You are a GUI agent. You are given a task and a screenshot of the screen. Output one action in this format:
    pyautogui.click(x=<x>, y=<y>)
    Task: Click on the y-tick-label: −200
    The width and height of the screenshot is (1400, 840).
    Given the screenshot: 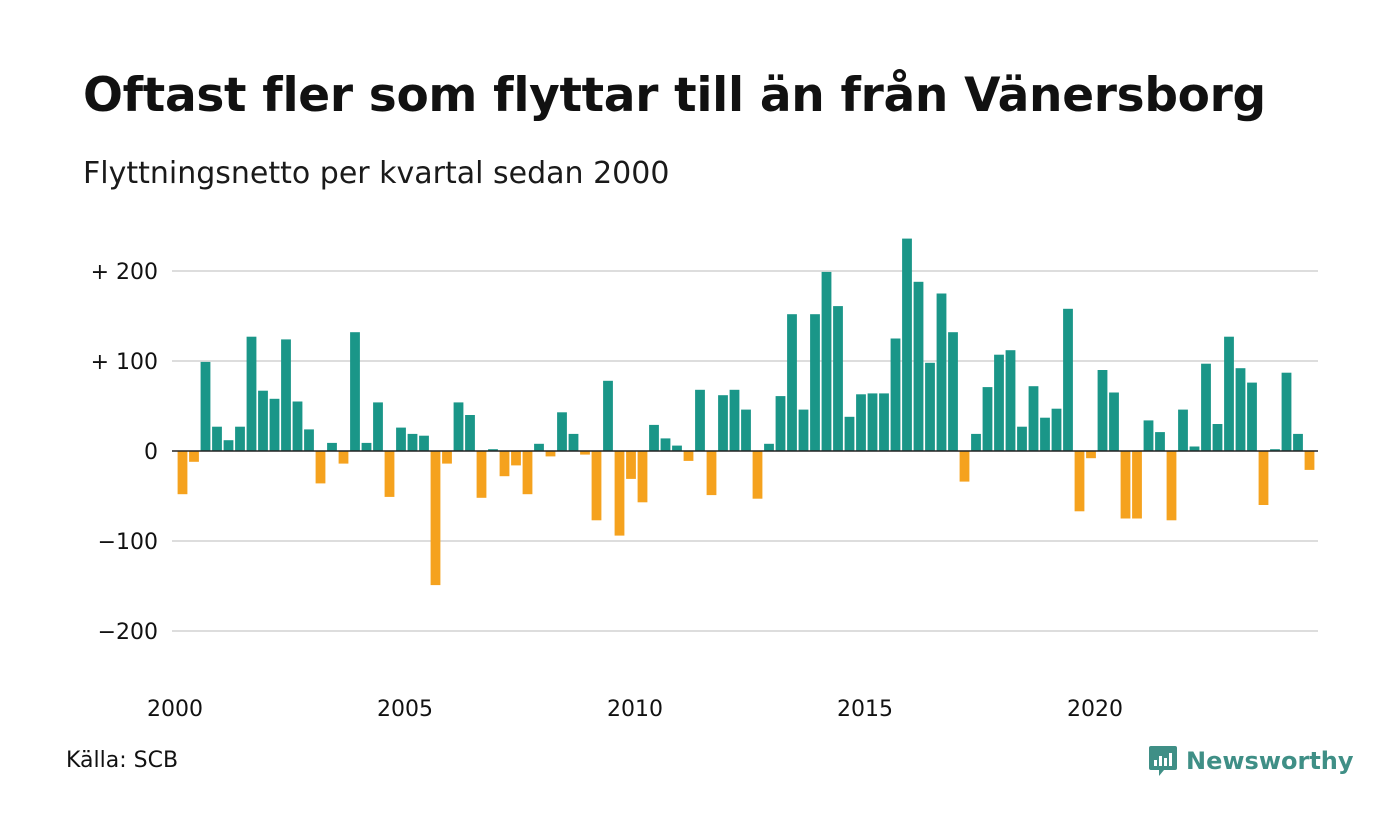 What is the action you would take?
    pyautogui.click(x=128, y=632)
    